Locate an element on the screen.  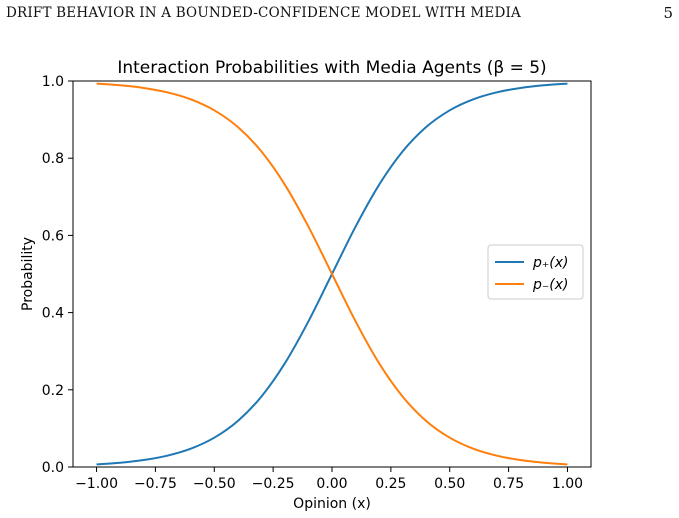
x-tick-label: 0.75 is located at coordinates (508, 484).